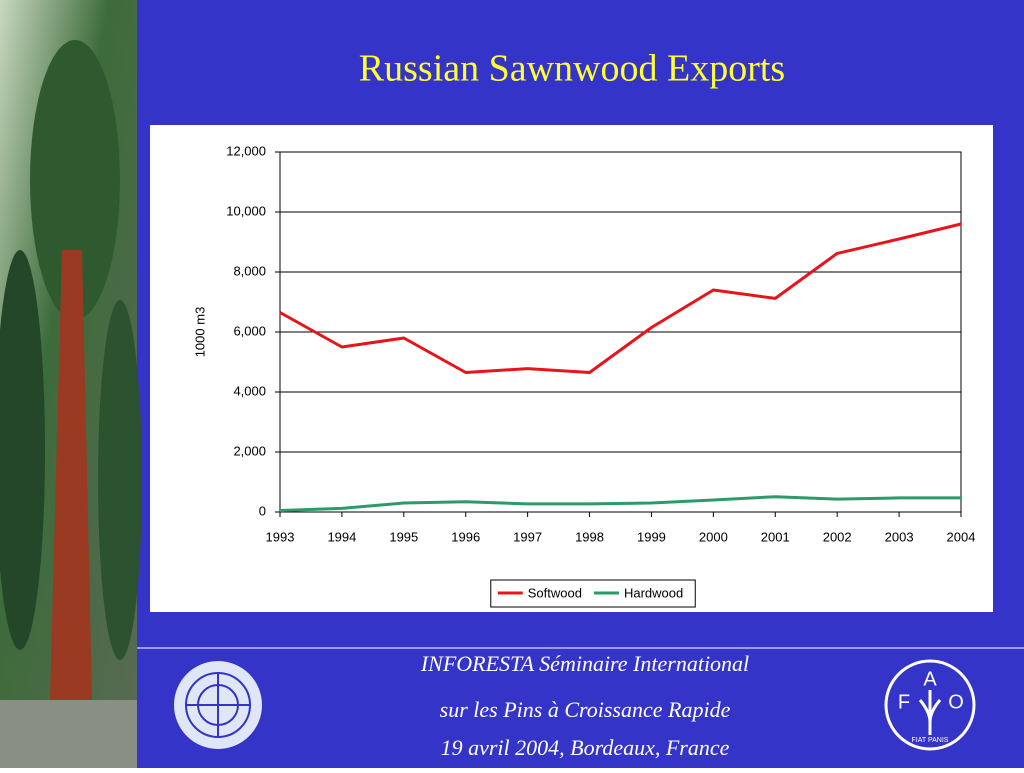 Image resolution: width=1024 pixels, height=773 pixels. What do you see at coordinates (585, 709) in the screenshot?
I see `footer-line: sur les Pins à Croissance Rapide` at bounding box center [585, 709].